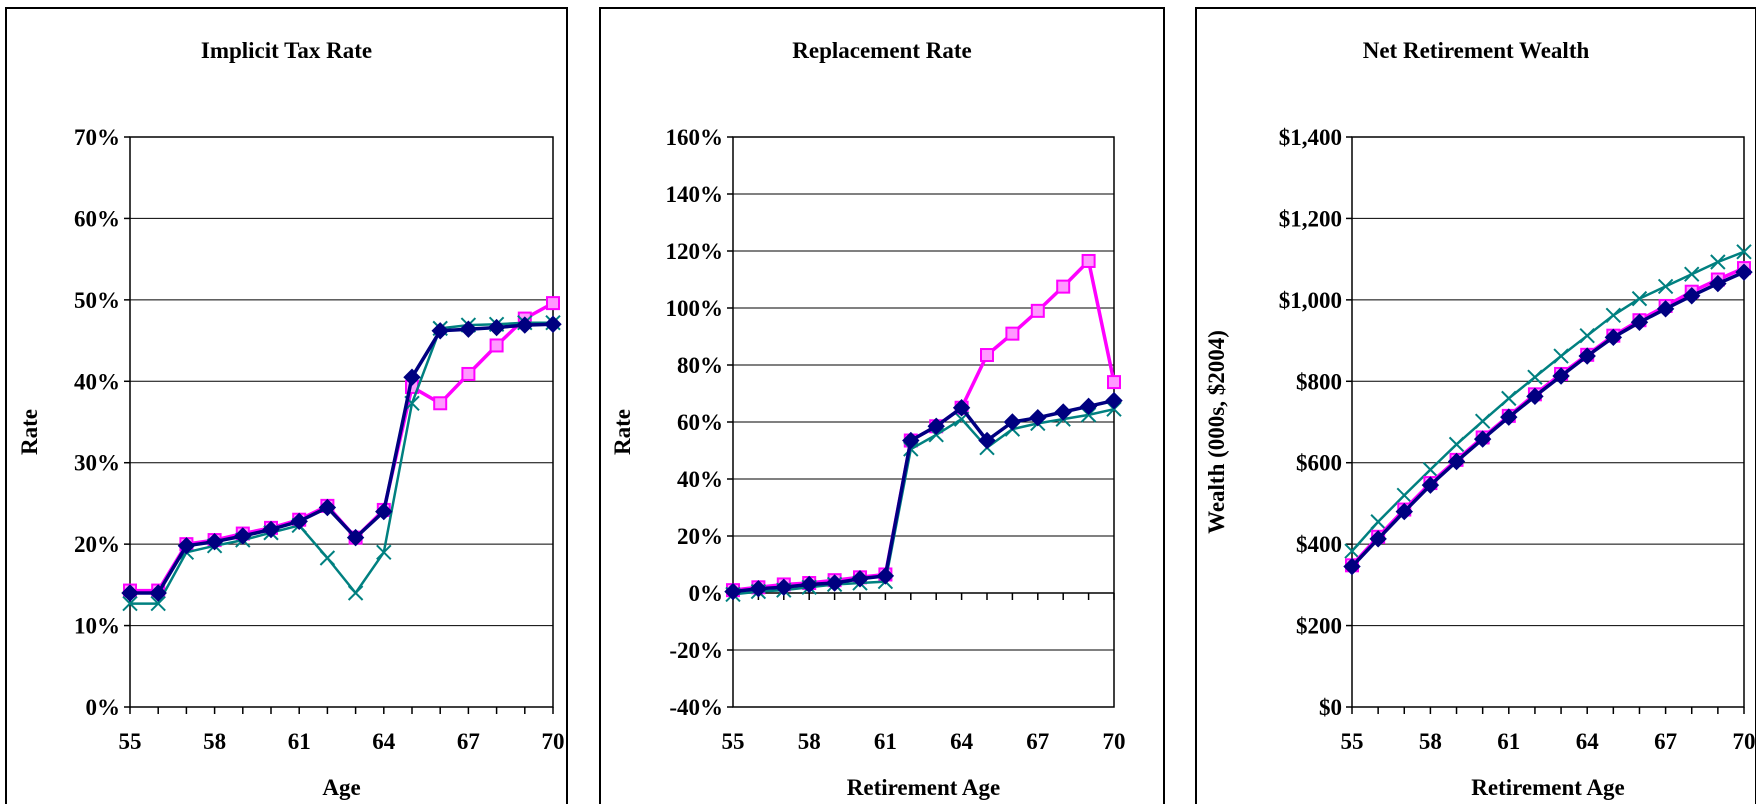 The image size is (1756, 804). What do you see at coordinates (1319, 626) in the screenshot?
I see `y-tick-label: $200` at bounding box center [1319, 626].